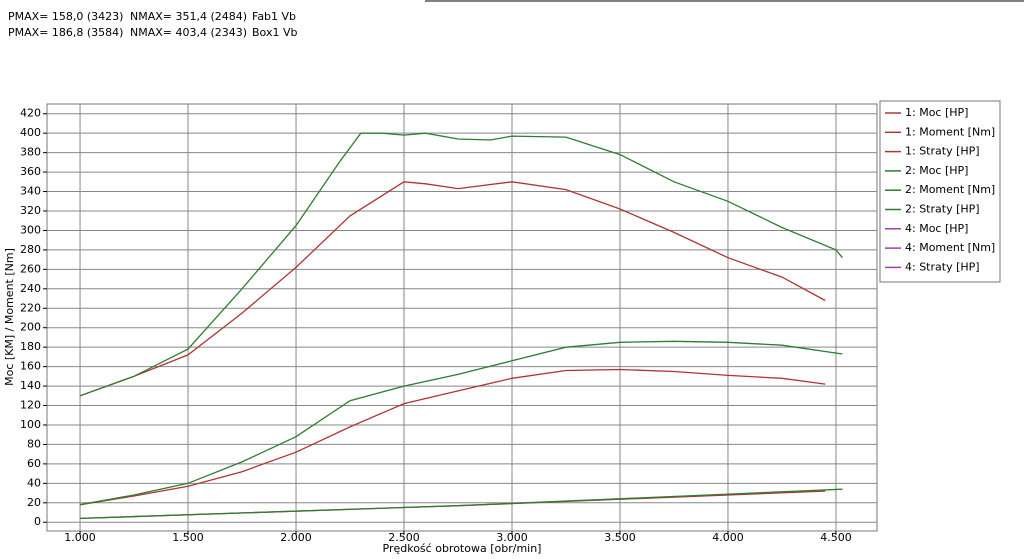 The image size is (1024, 559). What do you see at coordinates (620, 537) in the screenshot?
I see `x-tick-label: 3.500` at bounding box center [620, 537].